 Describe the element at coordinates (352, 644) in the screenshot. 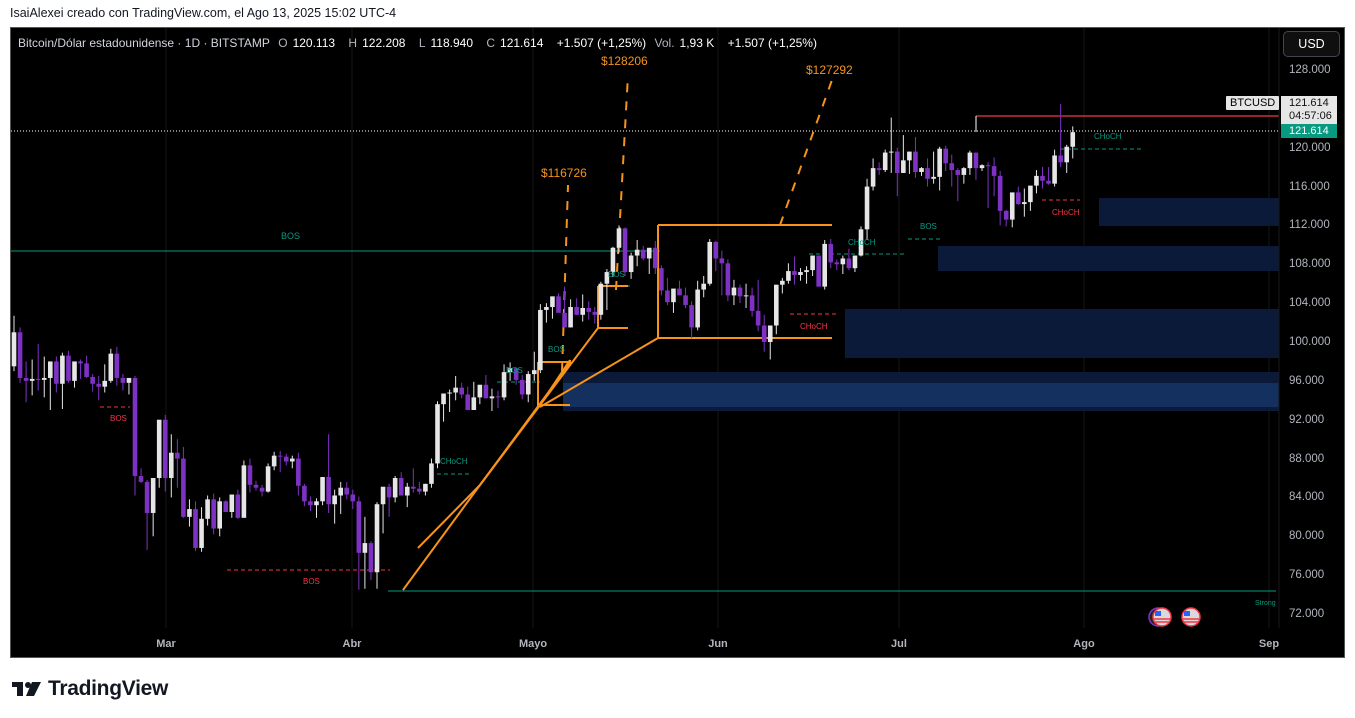

I see `time-tick: Abr` at that location.